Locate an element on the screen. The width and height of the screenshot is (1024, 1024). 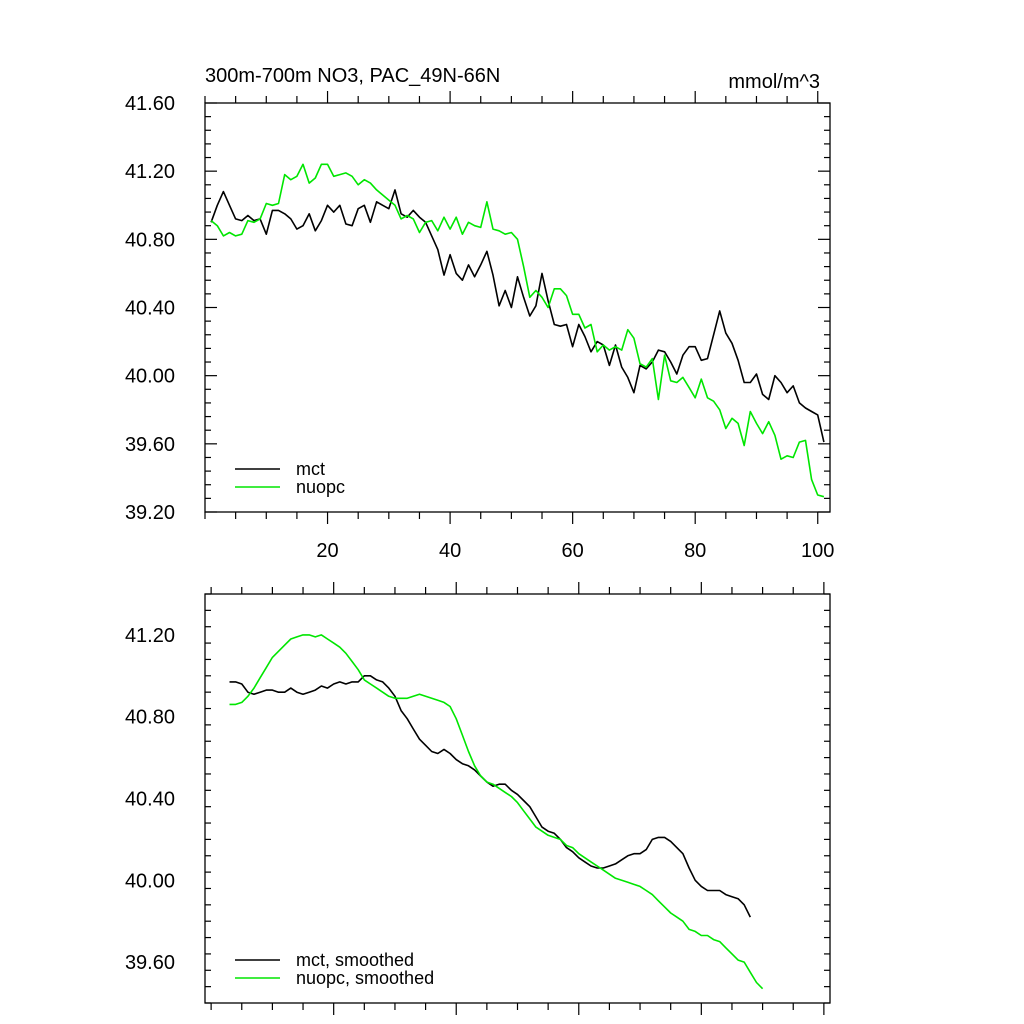
units-label: mmol/m^3 is located at coordinates (774, 82).